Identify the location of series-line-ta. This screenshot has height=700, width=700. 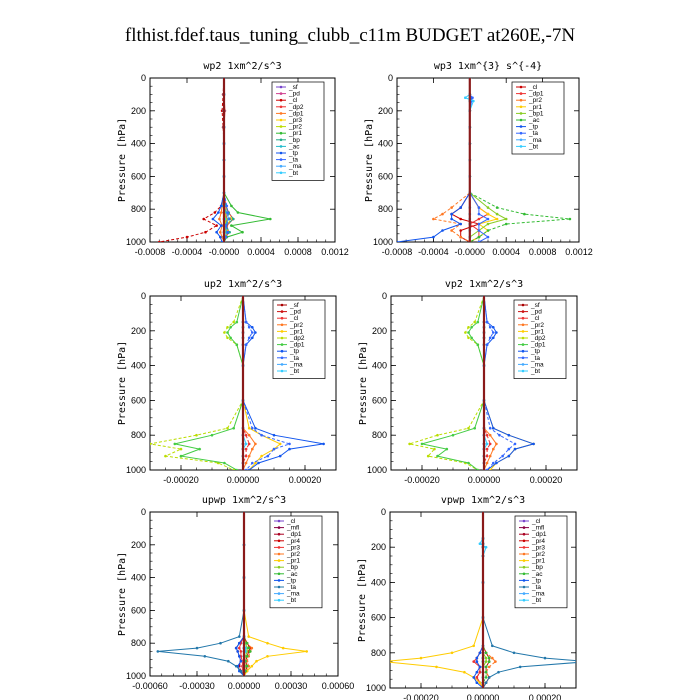
(267, 383).